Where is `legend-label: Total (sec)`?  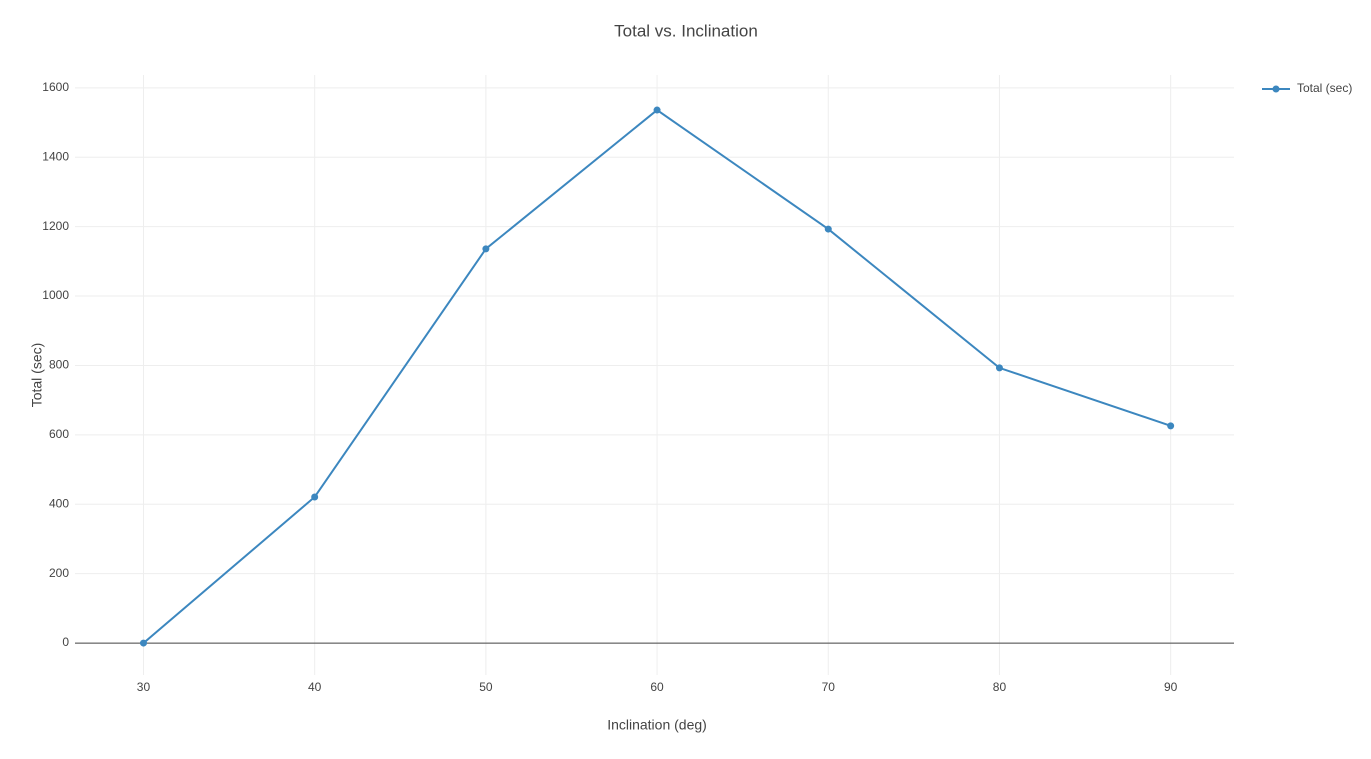
legend-label: Total (sec) is located at coordinates (1324, 88).